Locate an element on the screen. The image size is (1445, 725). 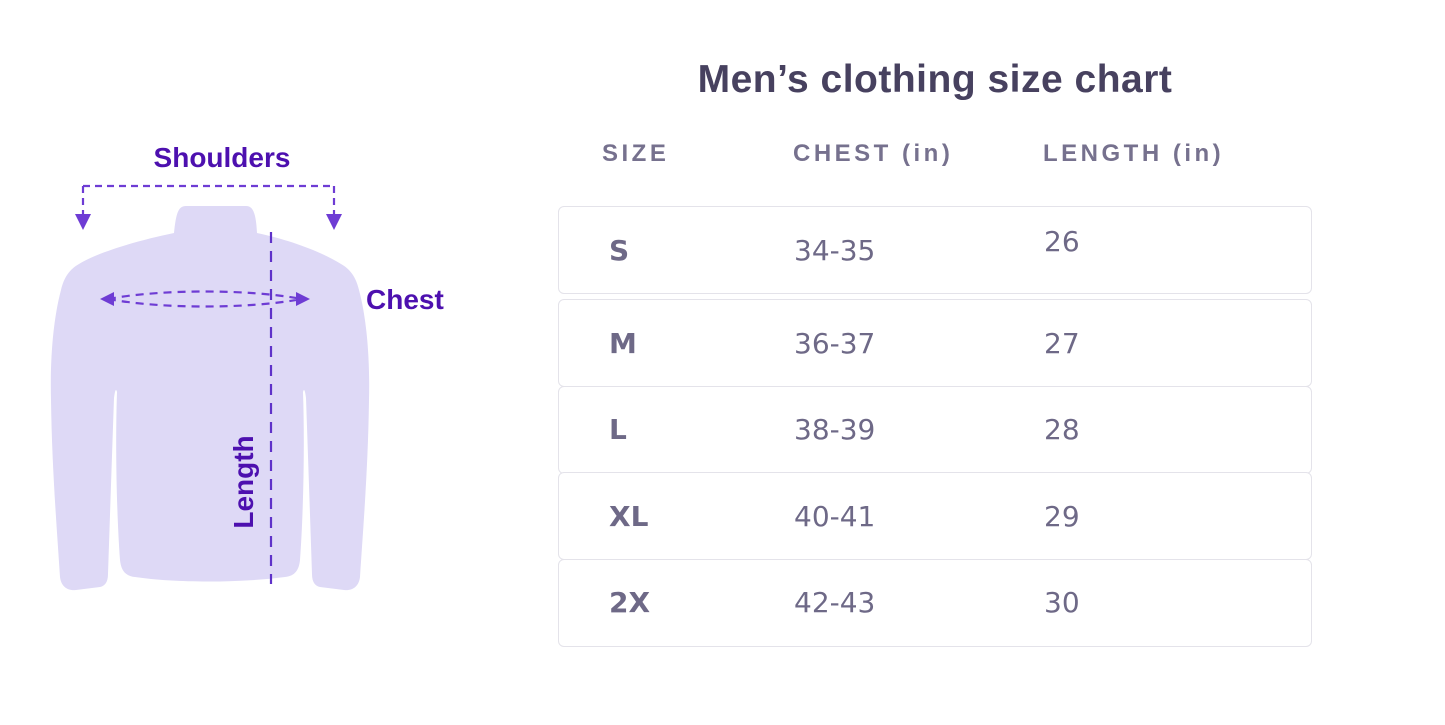
chest-measurement-ellipse is located at coordinates (205, 299).